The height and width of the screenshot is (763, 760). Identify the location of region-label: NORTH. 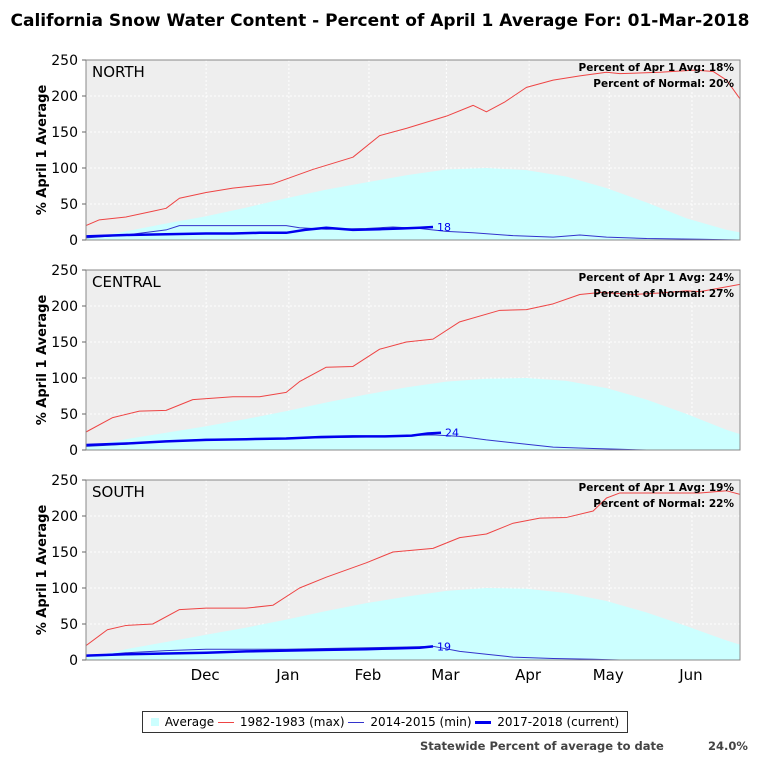
(118, 72).